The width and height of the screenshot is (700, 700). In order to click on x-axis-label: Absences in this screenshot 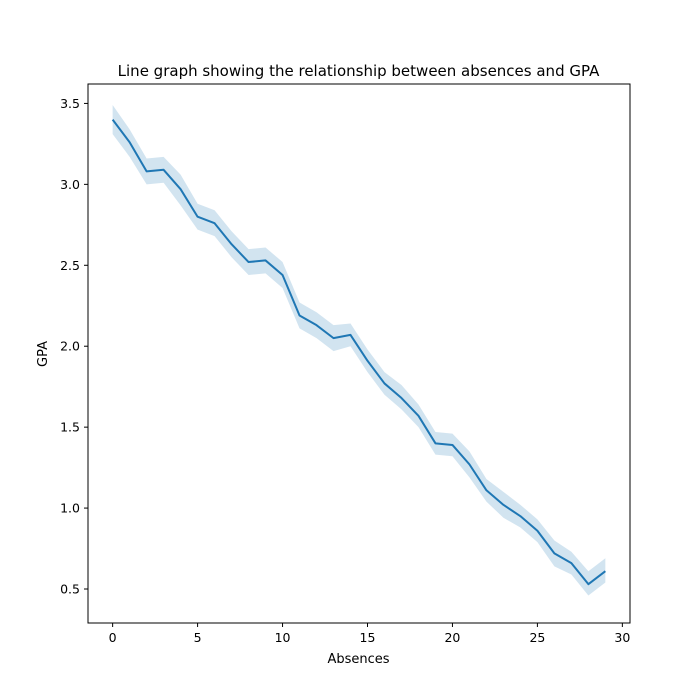, I will do `click(358, 659)`.